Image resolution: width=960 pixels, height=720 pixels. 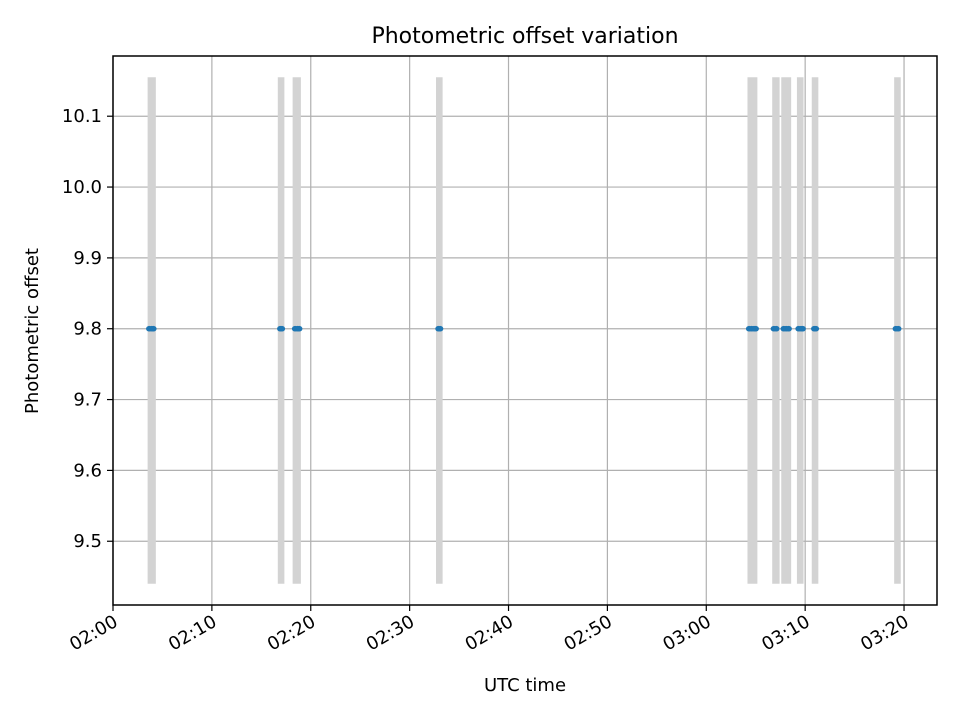 I want to click on x-tick-label: 02:00, so click(x=93, y=633).